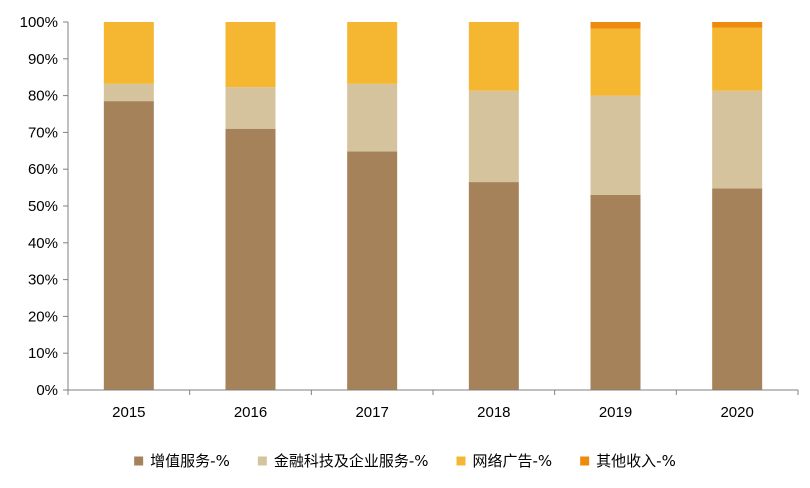  I want to click on y-tick-label: 80%, so click(43, 96).